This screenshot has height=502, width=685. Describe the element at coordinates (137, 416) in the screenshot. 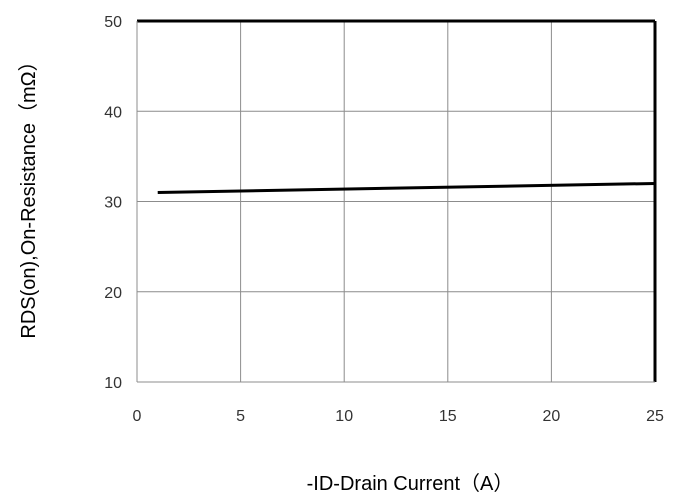

I see `x-tick-label: 0` at that location.